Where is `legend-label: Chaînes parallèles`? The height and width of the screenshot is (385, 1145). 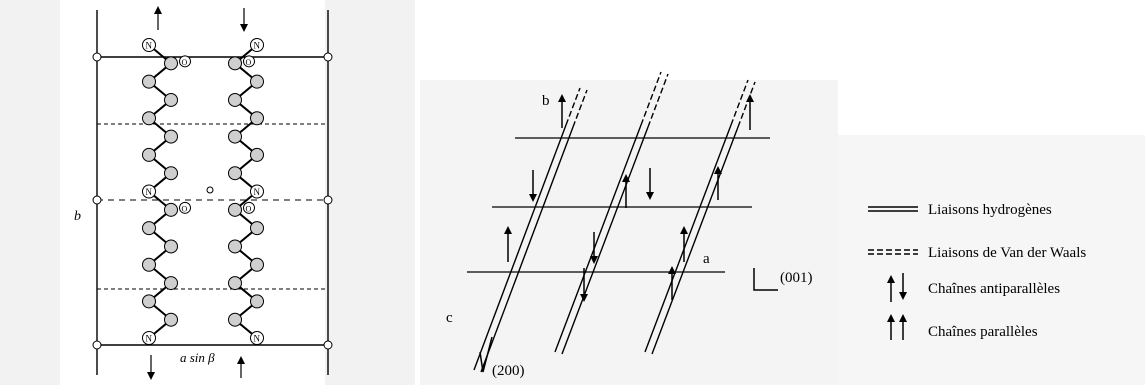 legend-label: Chaînes parallèles is located at coordinates (983, 332).